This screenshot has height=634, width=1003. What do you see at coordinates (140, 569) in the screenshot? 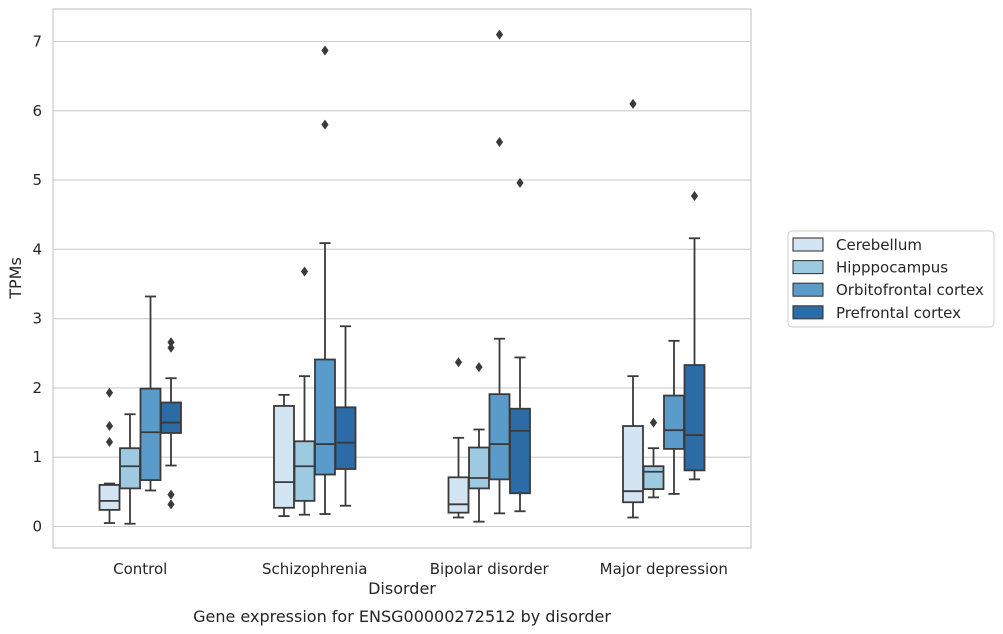
I see `x-tick-label: Control` at bounding box center [140, 569].